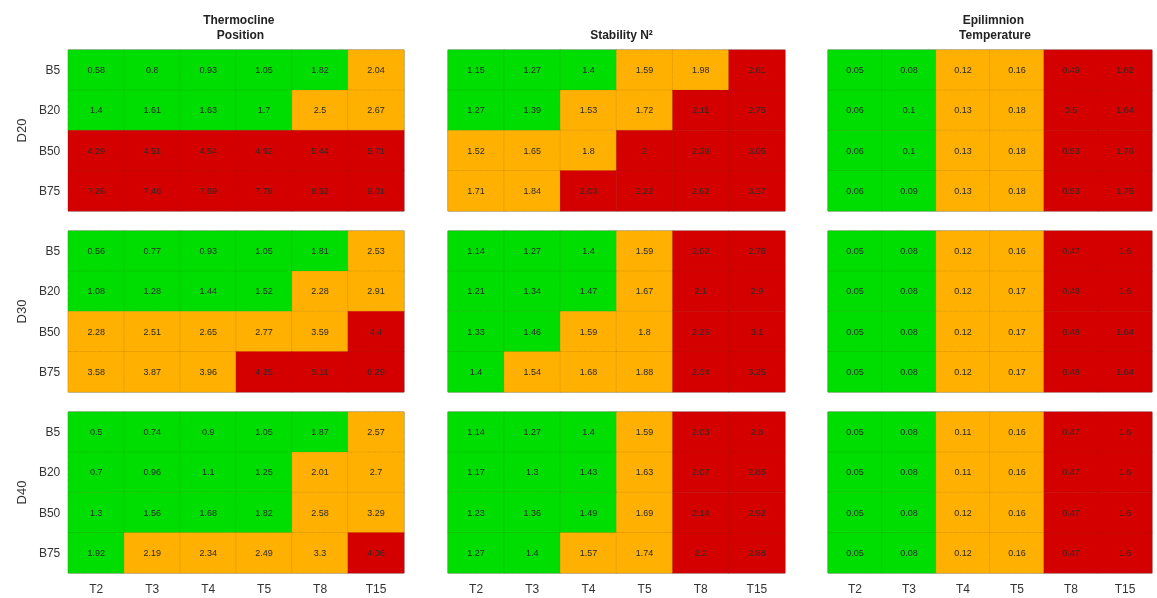 The height and width of the screenshot is (598, 1157). Describe the element at coordinates (588, 512) in the screenshot. I see `data-label: 1.49` at that location.